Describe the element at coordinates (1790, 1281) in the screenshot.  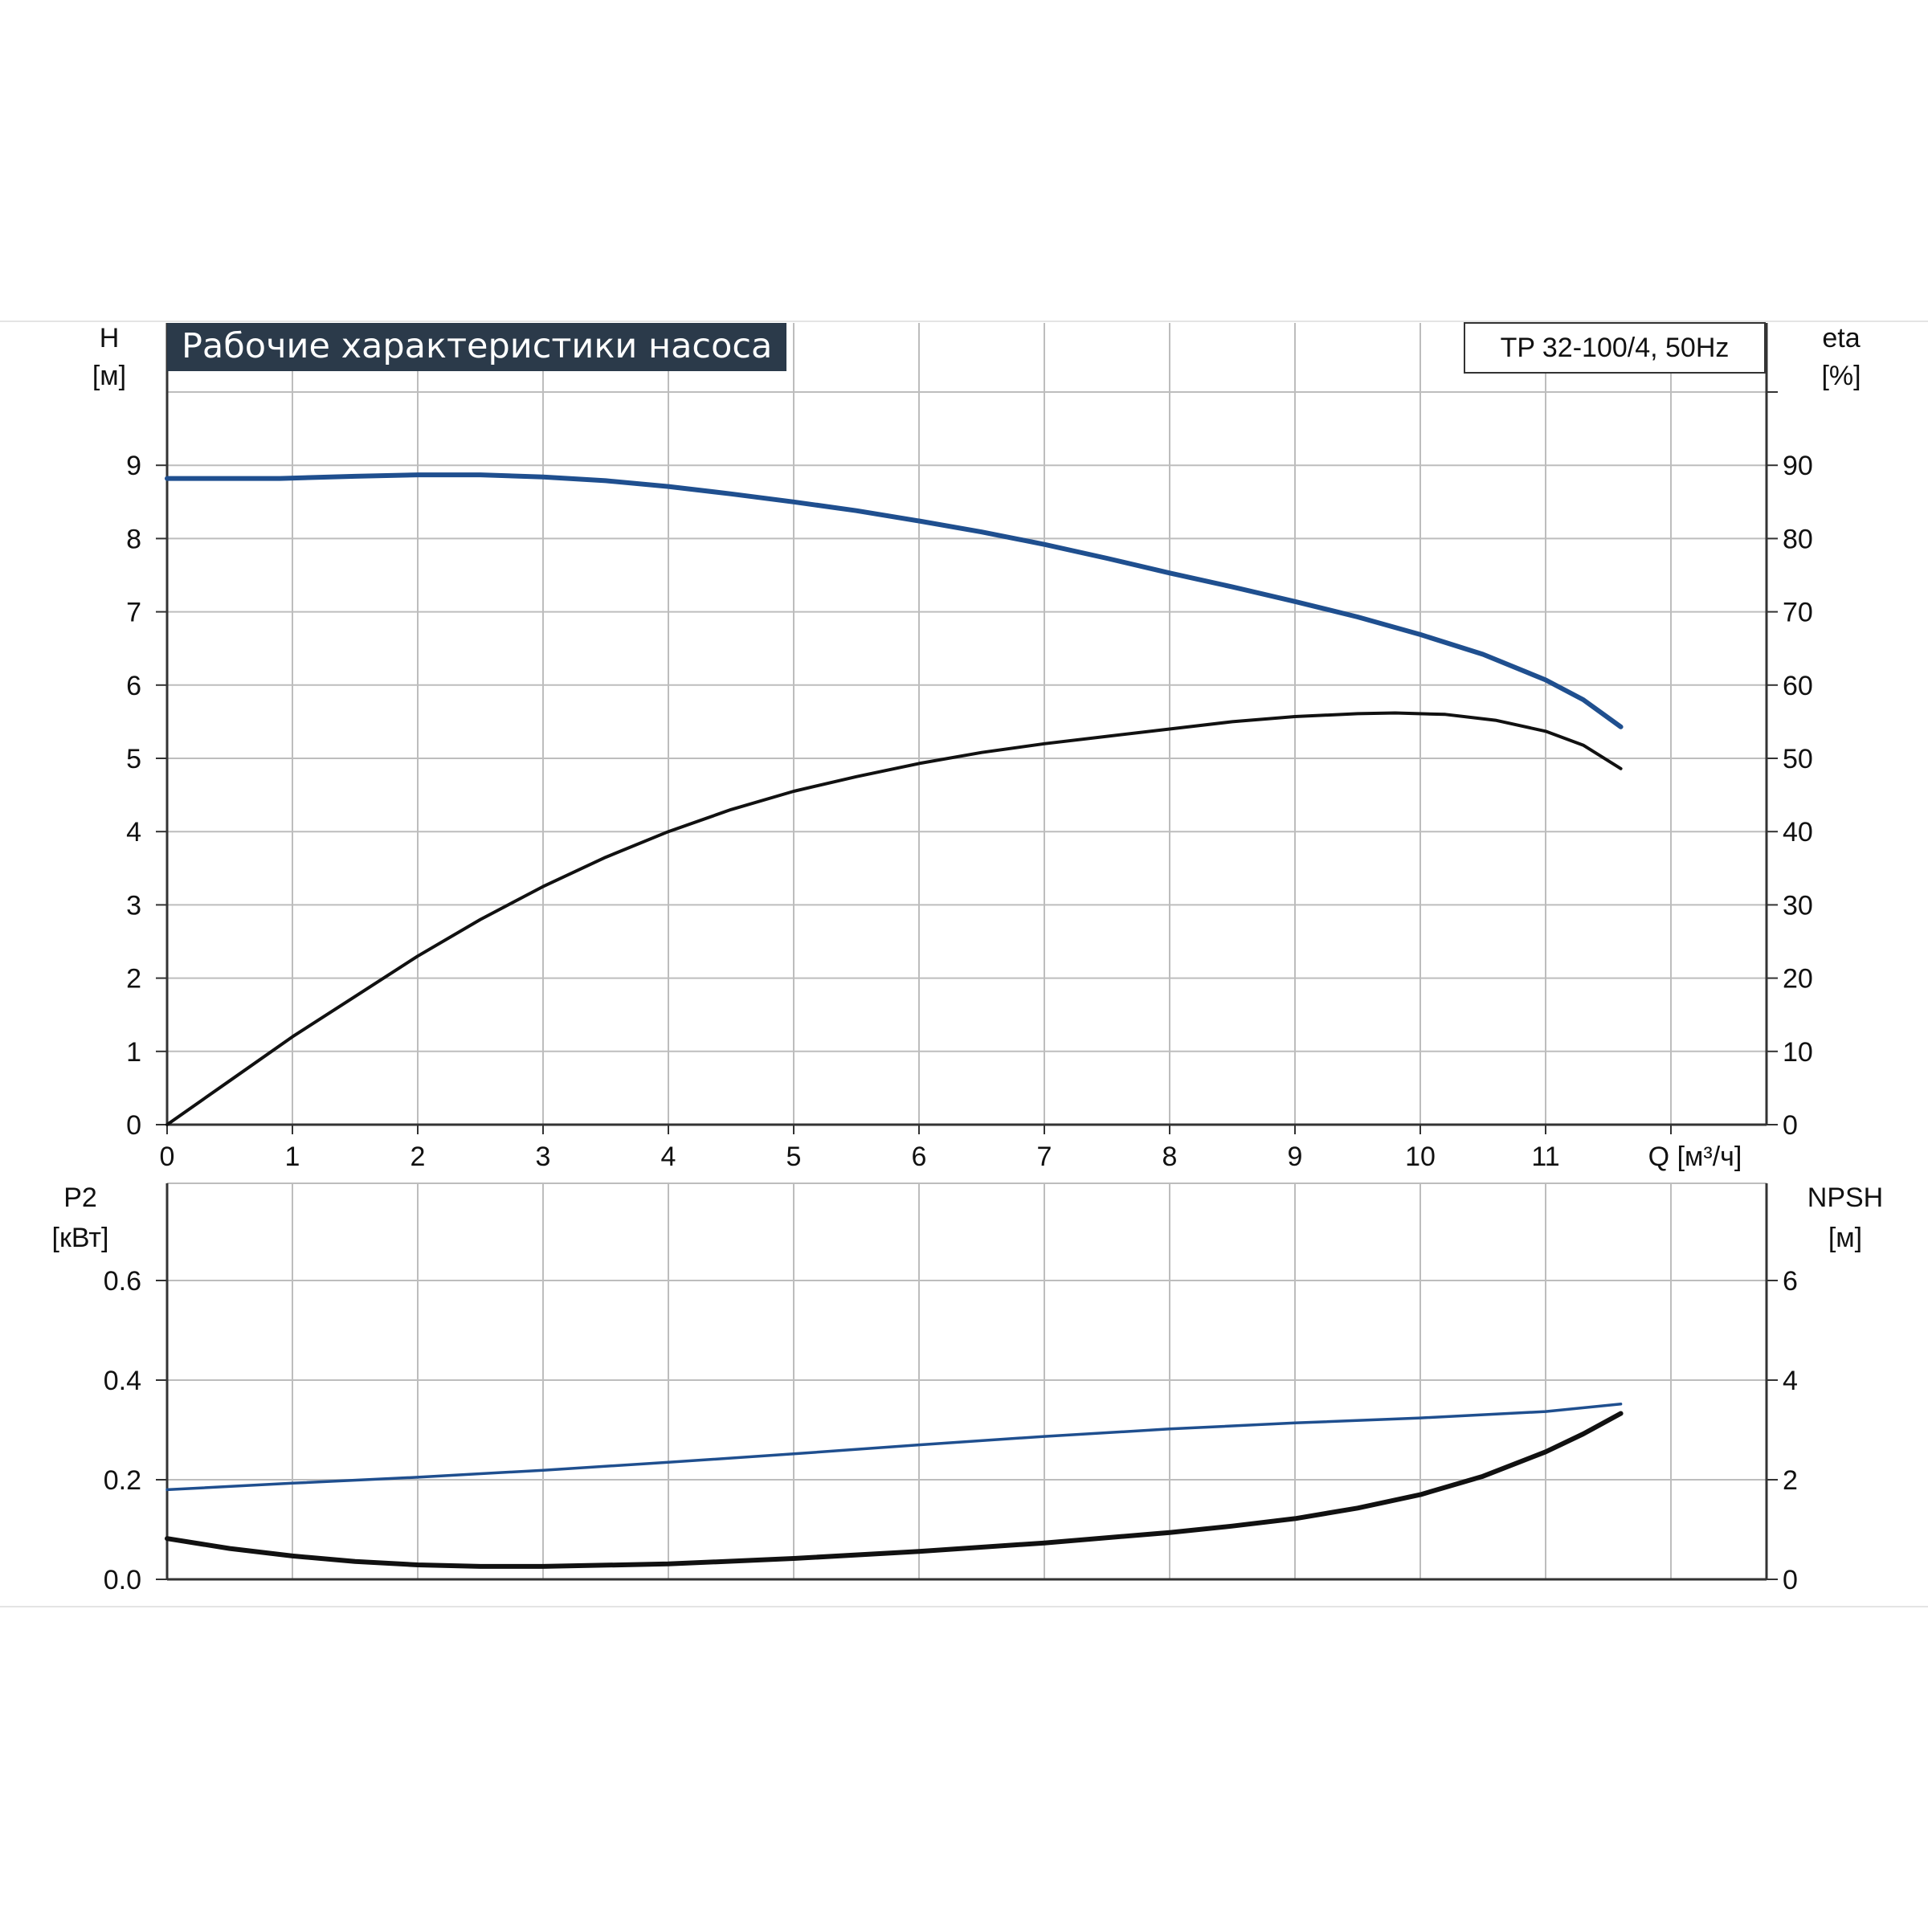
I see `bottom-right-tick-label: 6` at that location.